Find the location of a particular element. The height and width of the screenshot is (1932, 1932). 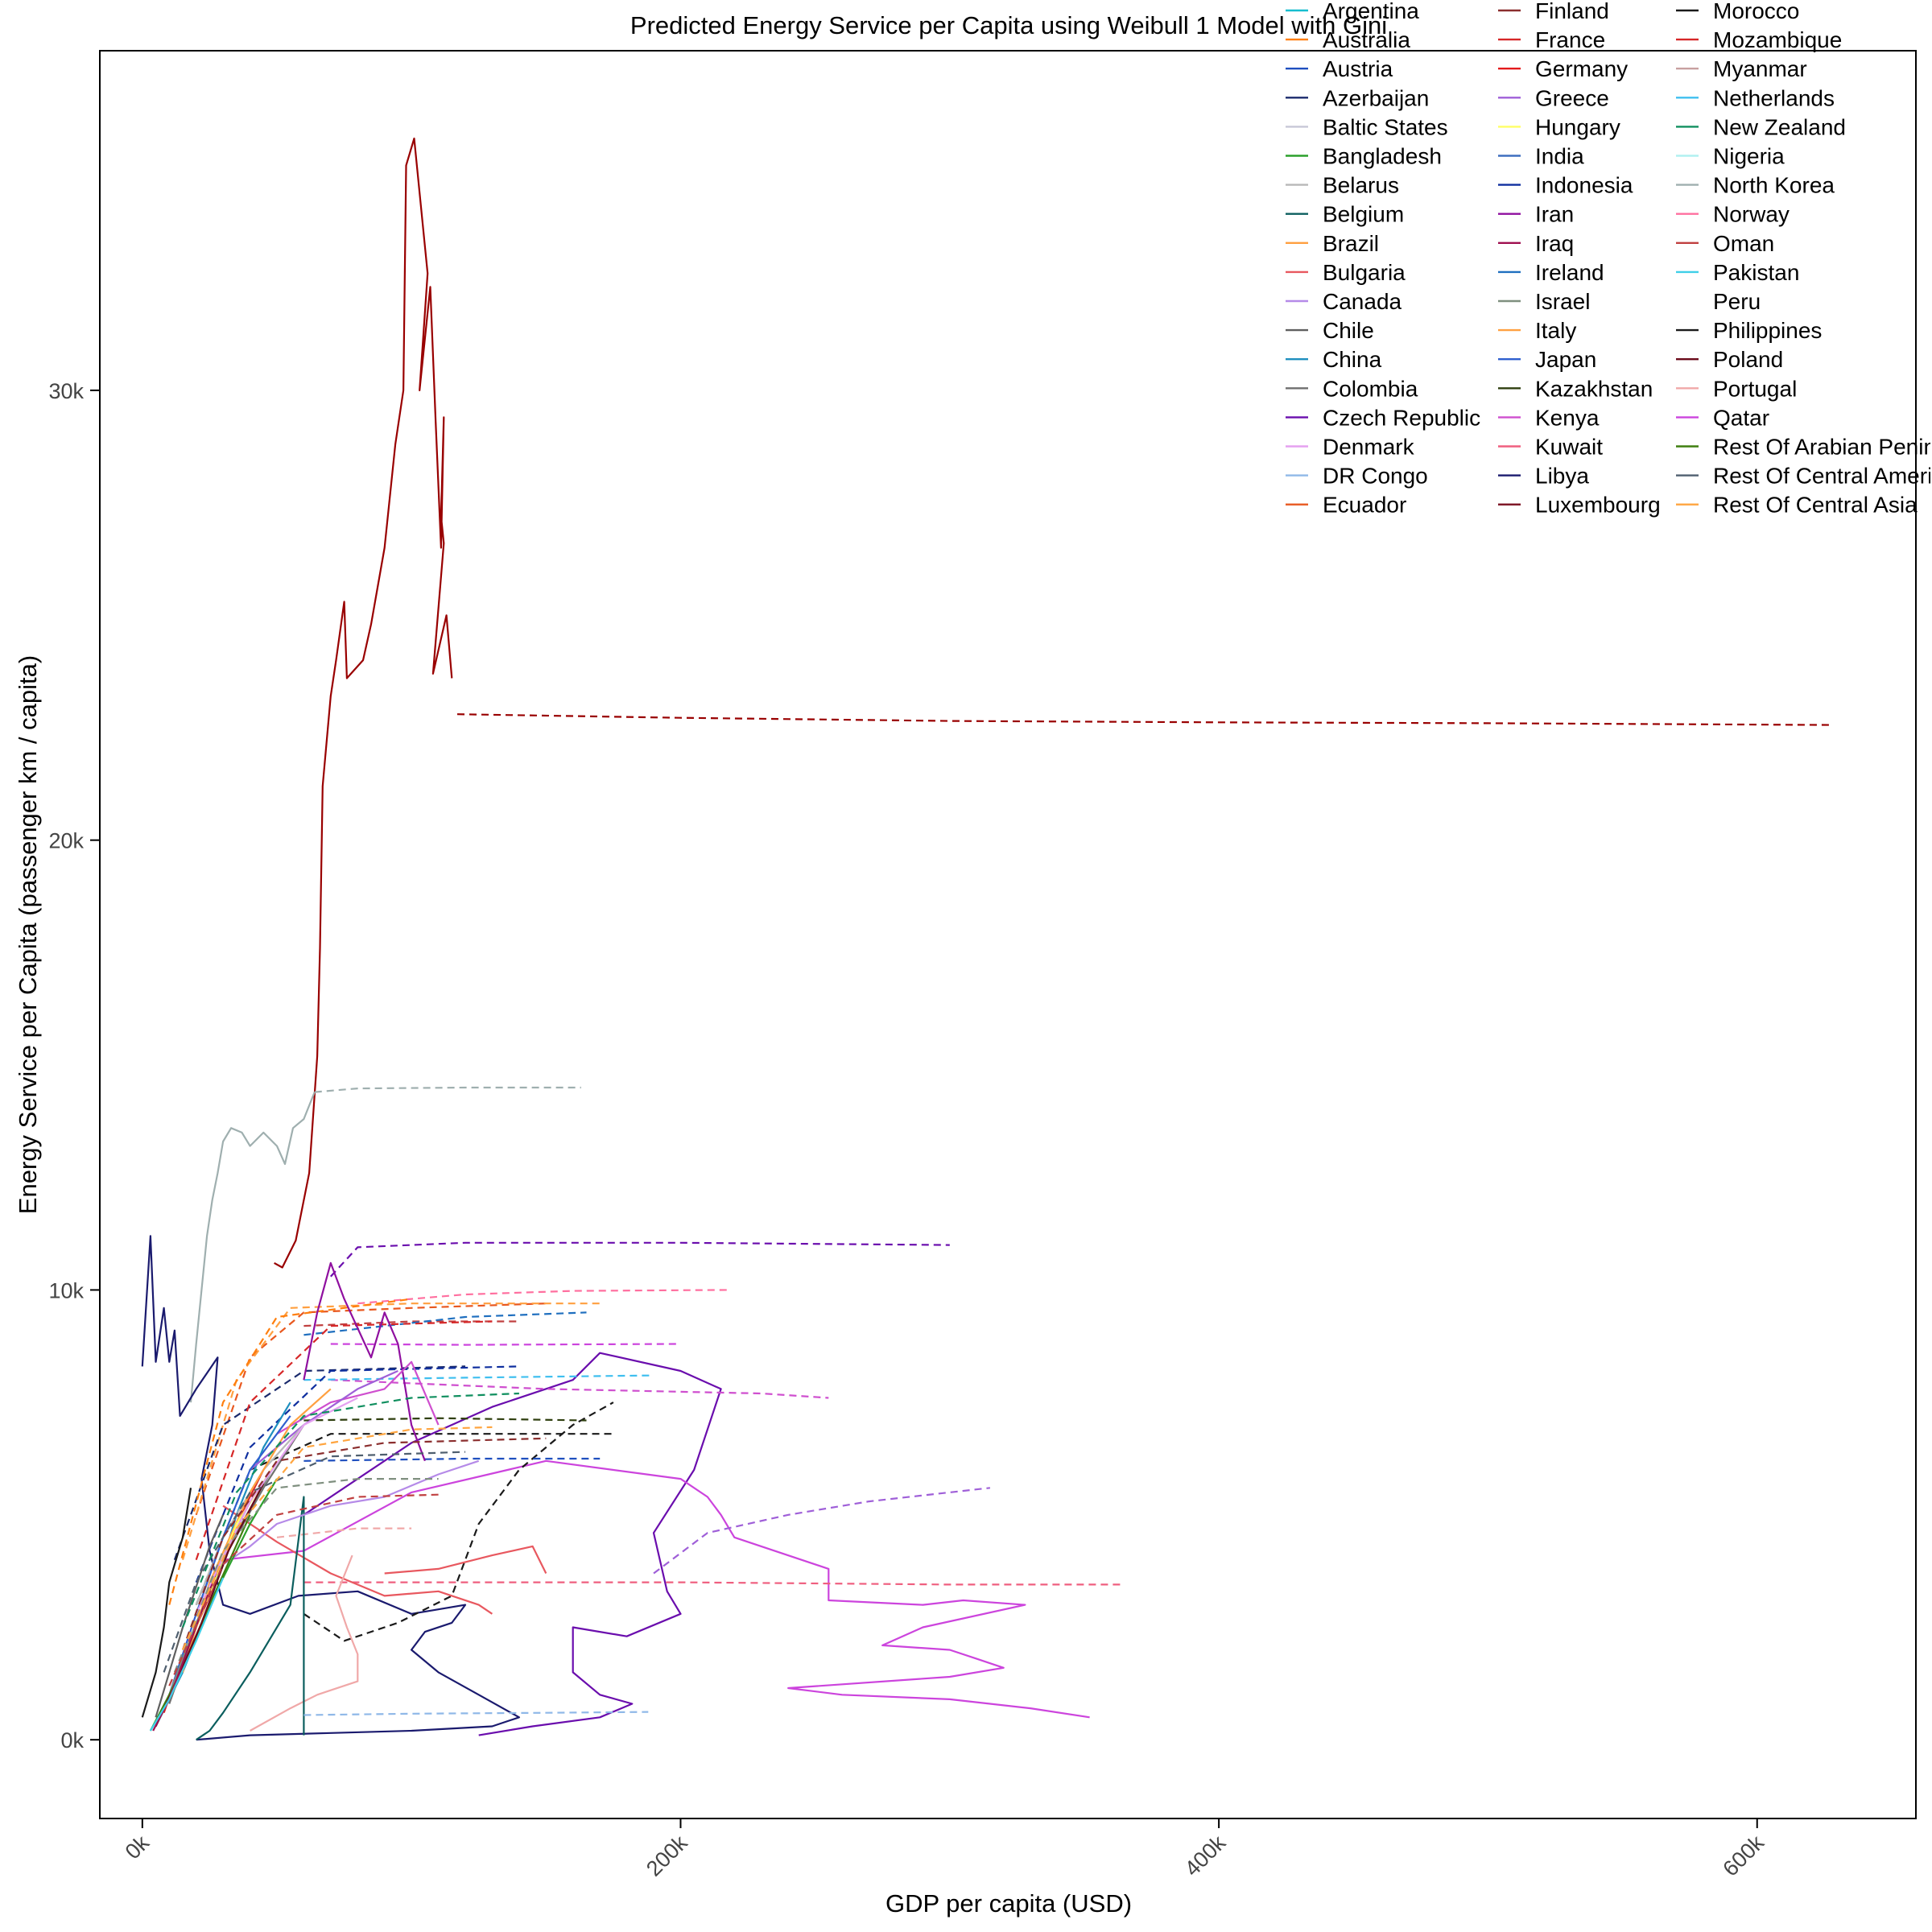

legend-item-bangladesh: Bangladesh is located at coordinates (1364, 156).